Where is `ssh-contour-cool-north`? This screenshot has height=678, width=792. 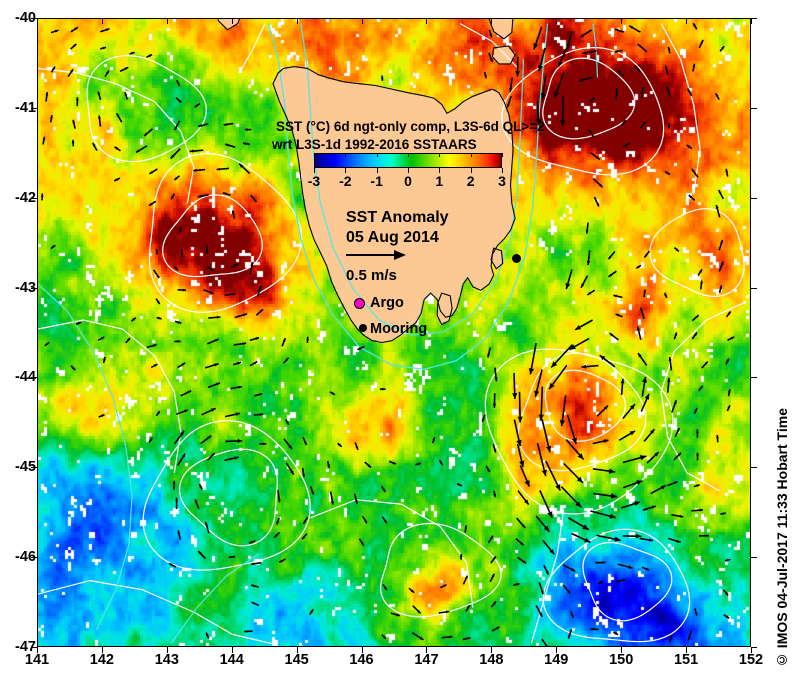 ssh-contour-cool-north is located at coordinates (146, 109).